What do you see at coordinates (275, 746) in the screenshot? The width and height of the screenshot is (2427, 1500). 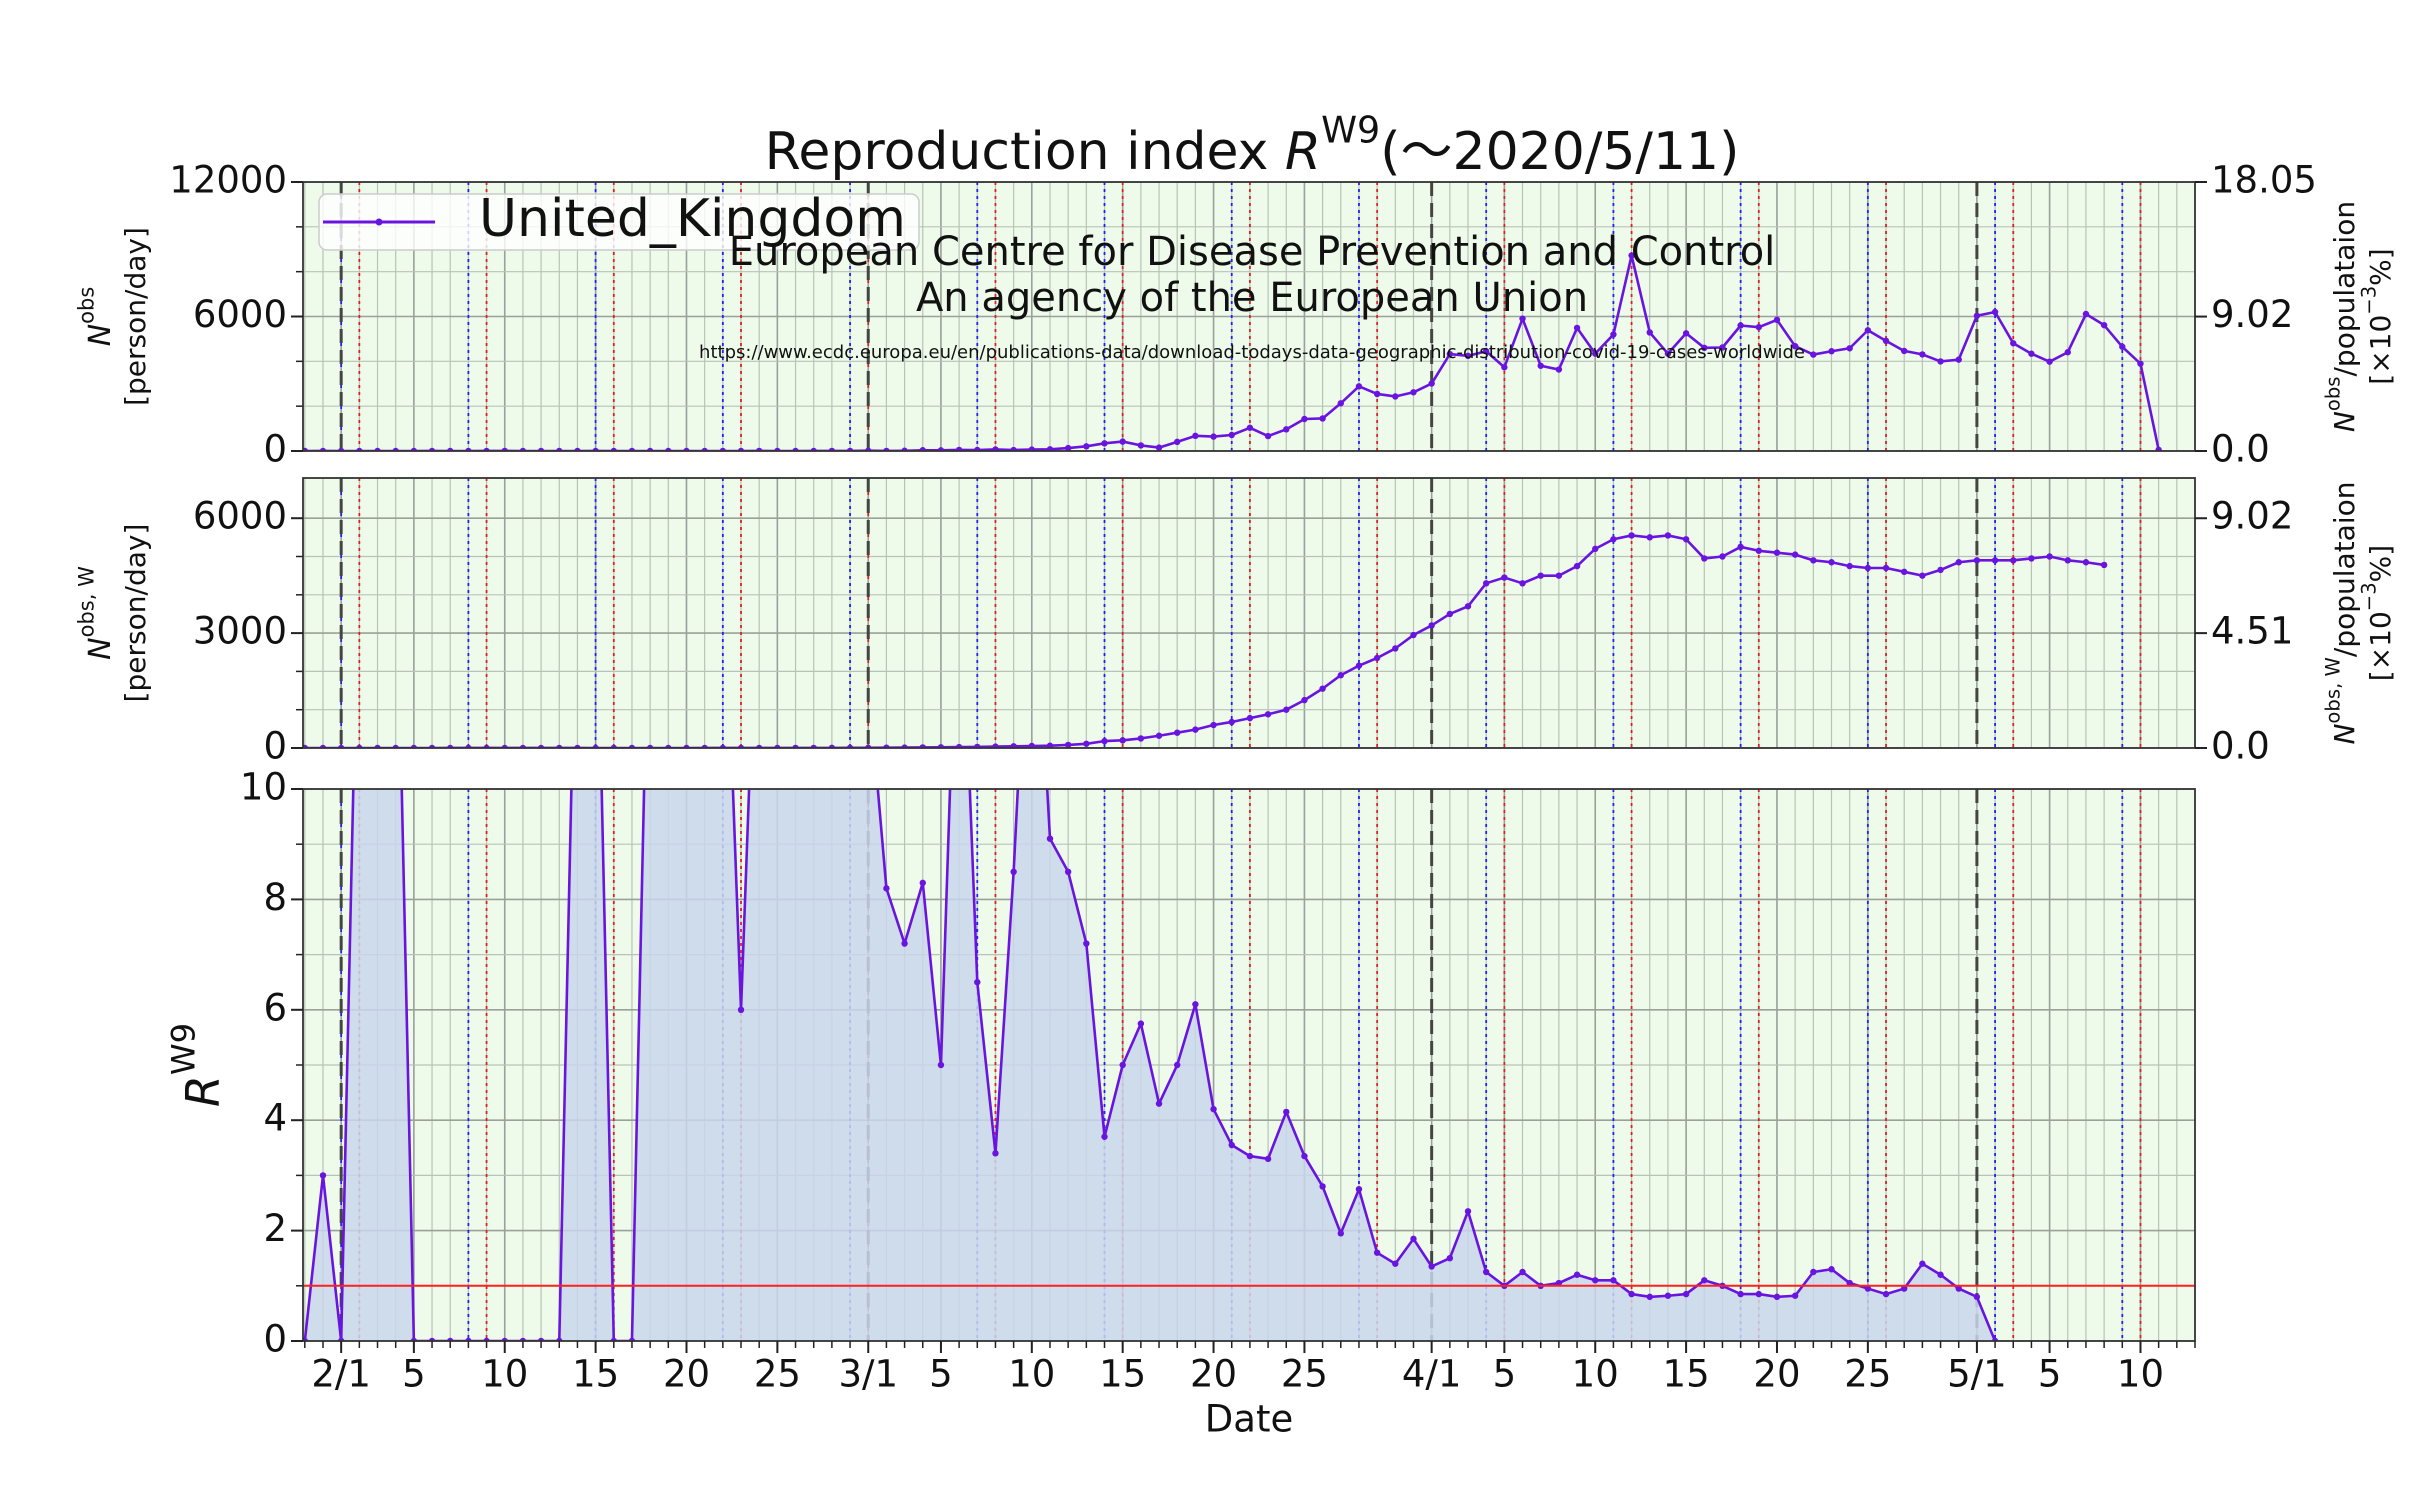 I see `y-tick-label: 0` at bounding box center [275, 746].